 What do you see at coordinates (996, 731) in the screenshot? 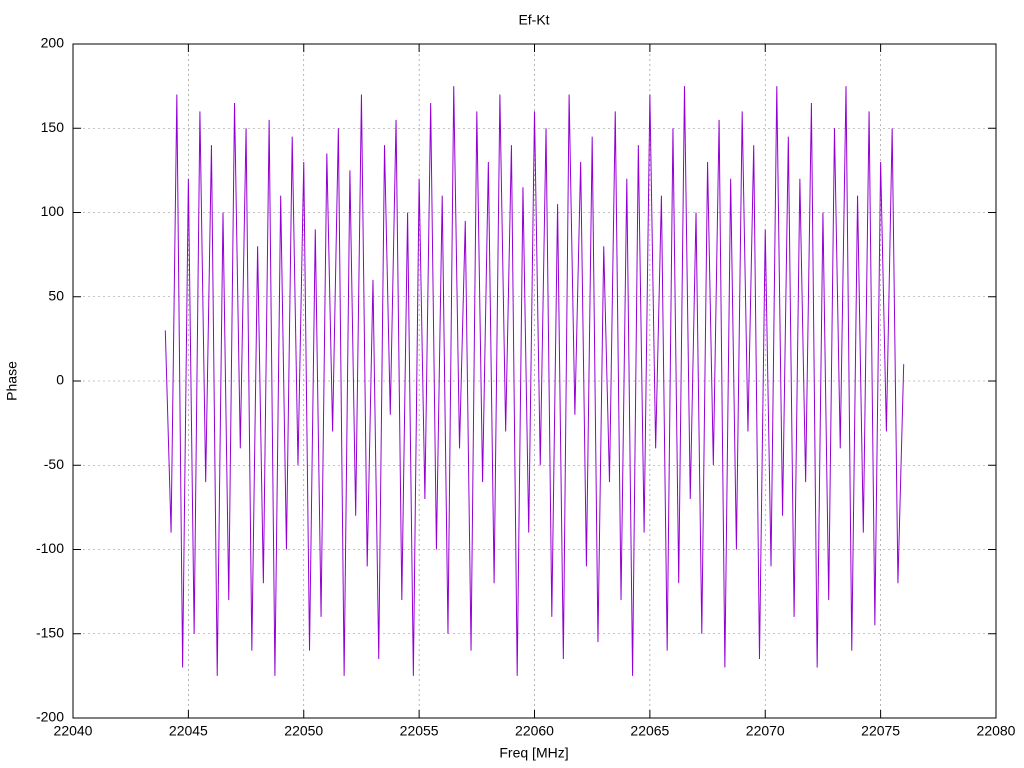
I see `x-tick-label: 22080` at bounding box center [996, 731].